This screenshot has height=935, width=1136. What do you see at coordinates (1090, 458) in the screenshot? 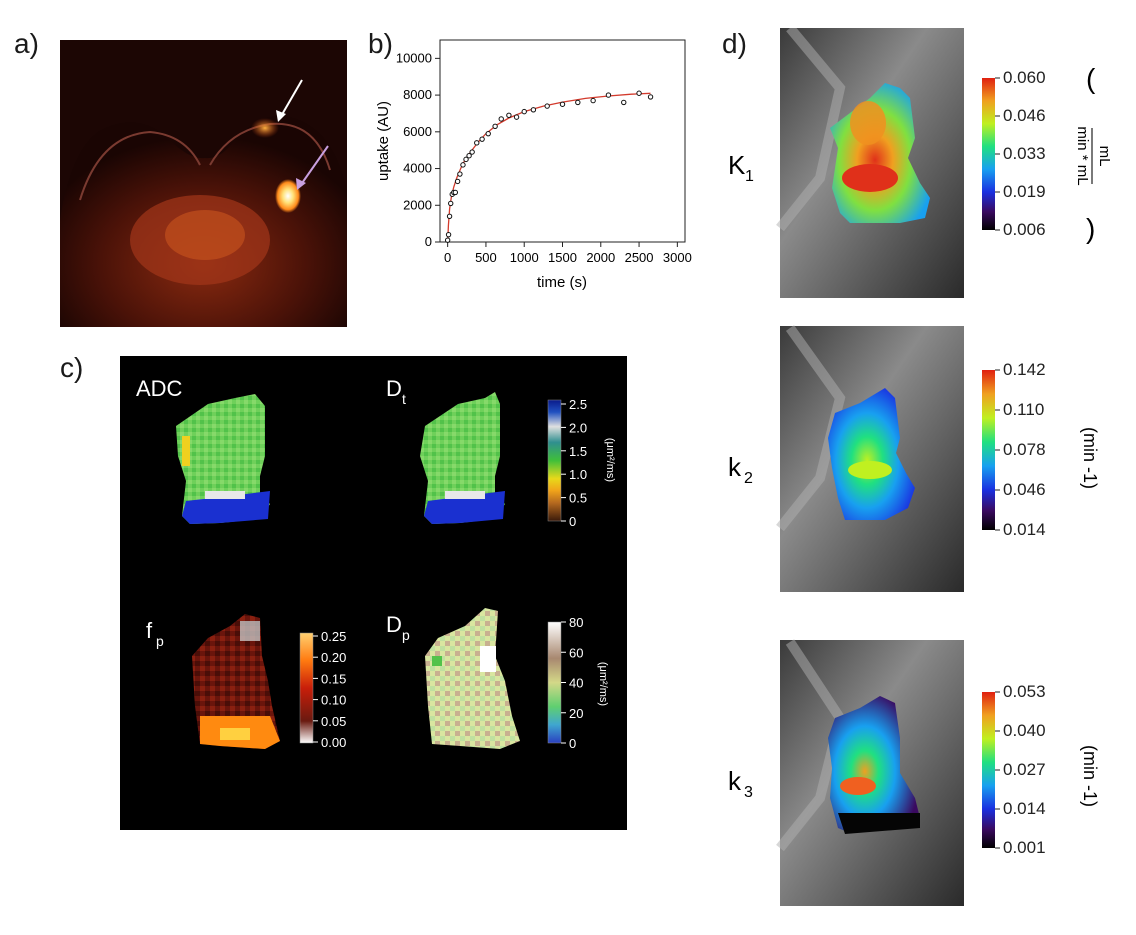
I see `k2-unit: (min -1)` at bounding box center [1090, 458].